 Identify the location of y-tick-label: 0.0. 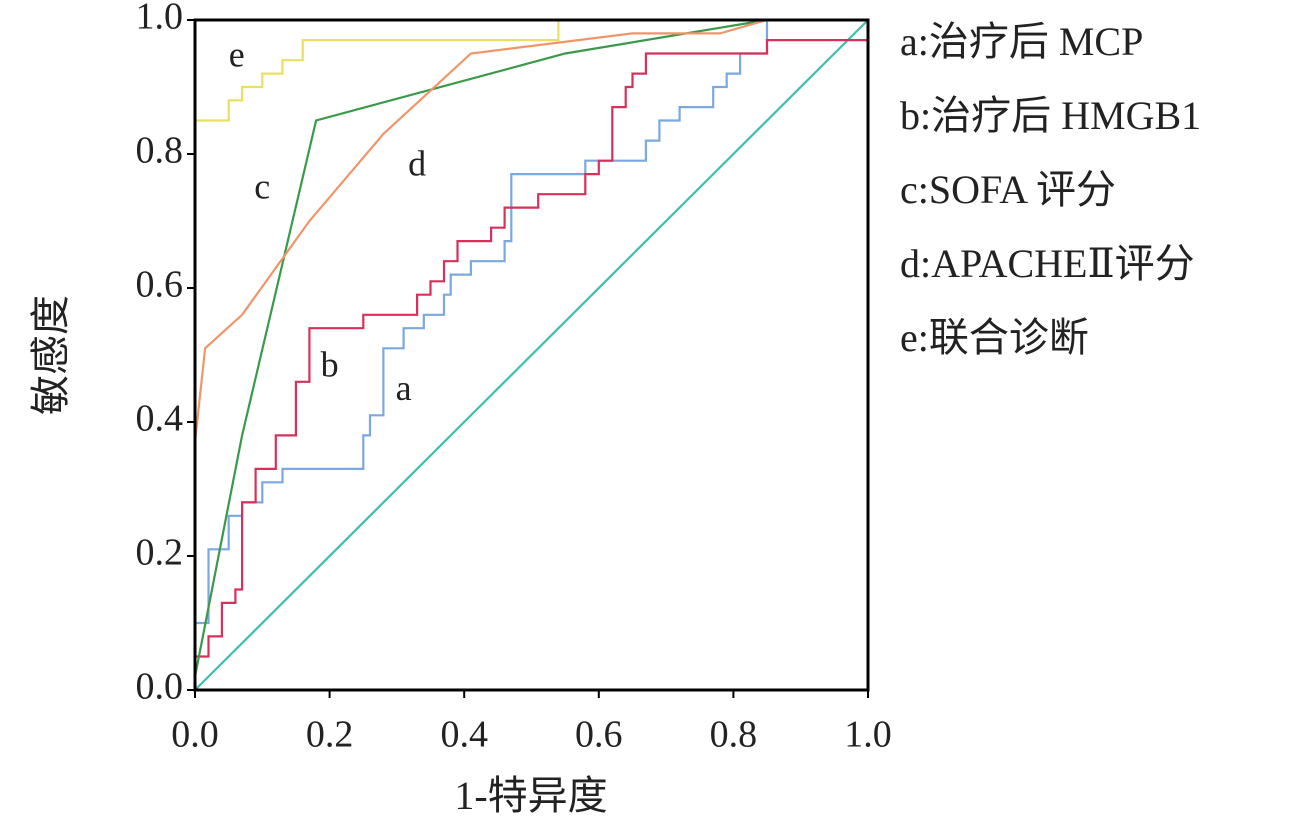
(160, 687).